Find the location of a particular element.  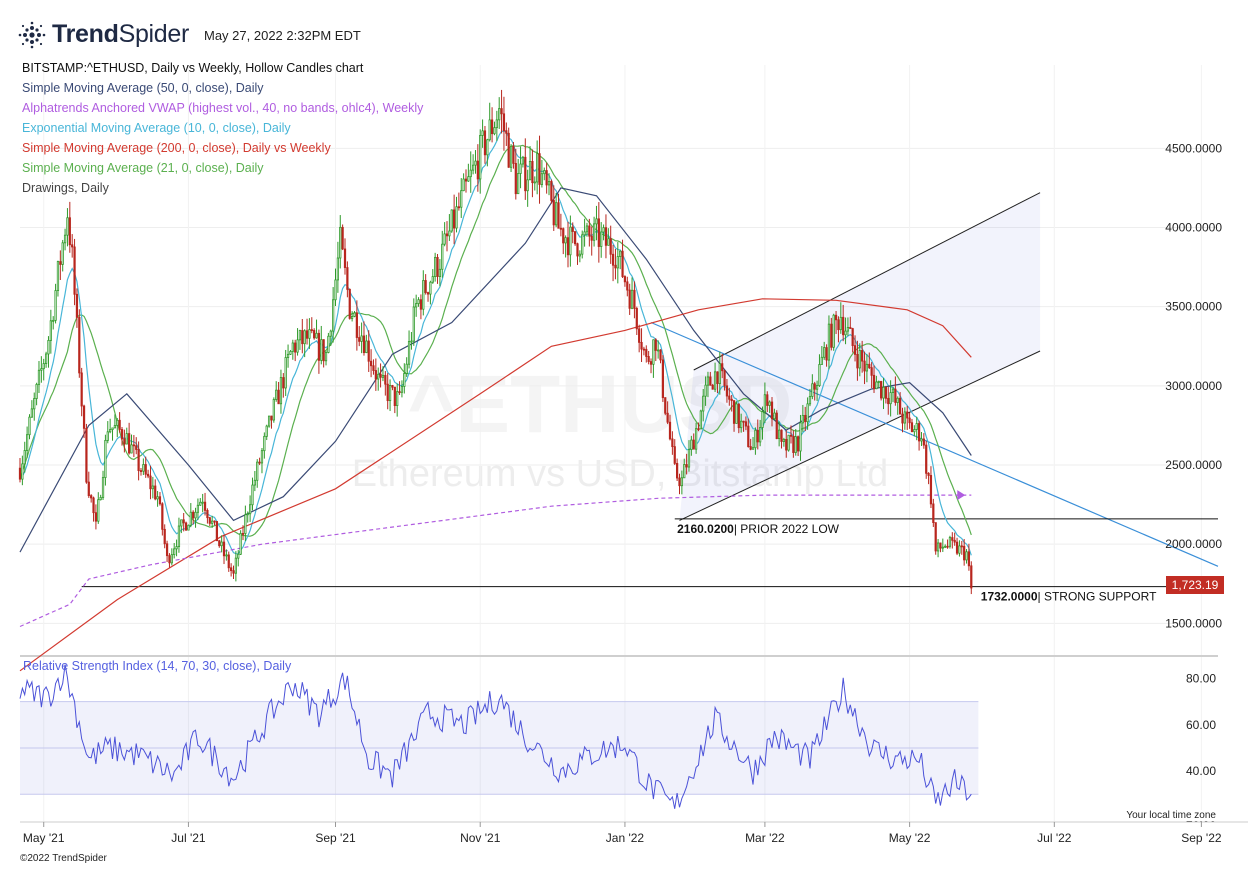

y-tick-label: 2500.0000 is located at coordinates (1193, 465).